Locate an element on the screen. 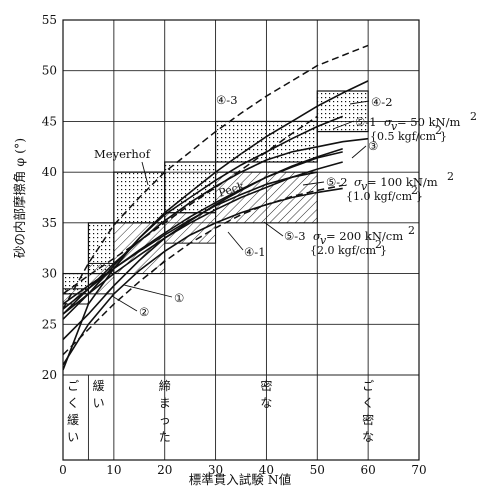 Image resolution: width=497 pixels, height=494 pixels. y-tick-label: 50 is located at coordinates (49, 71).